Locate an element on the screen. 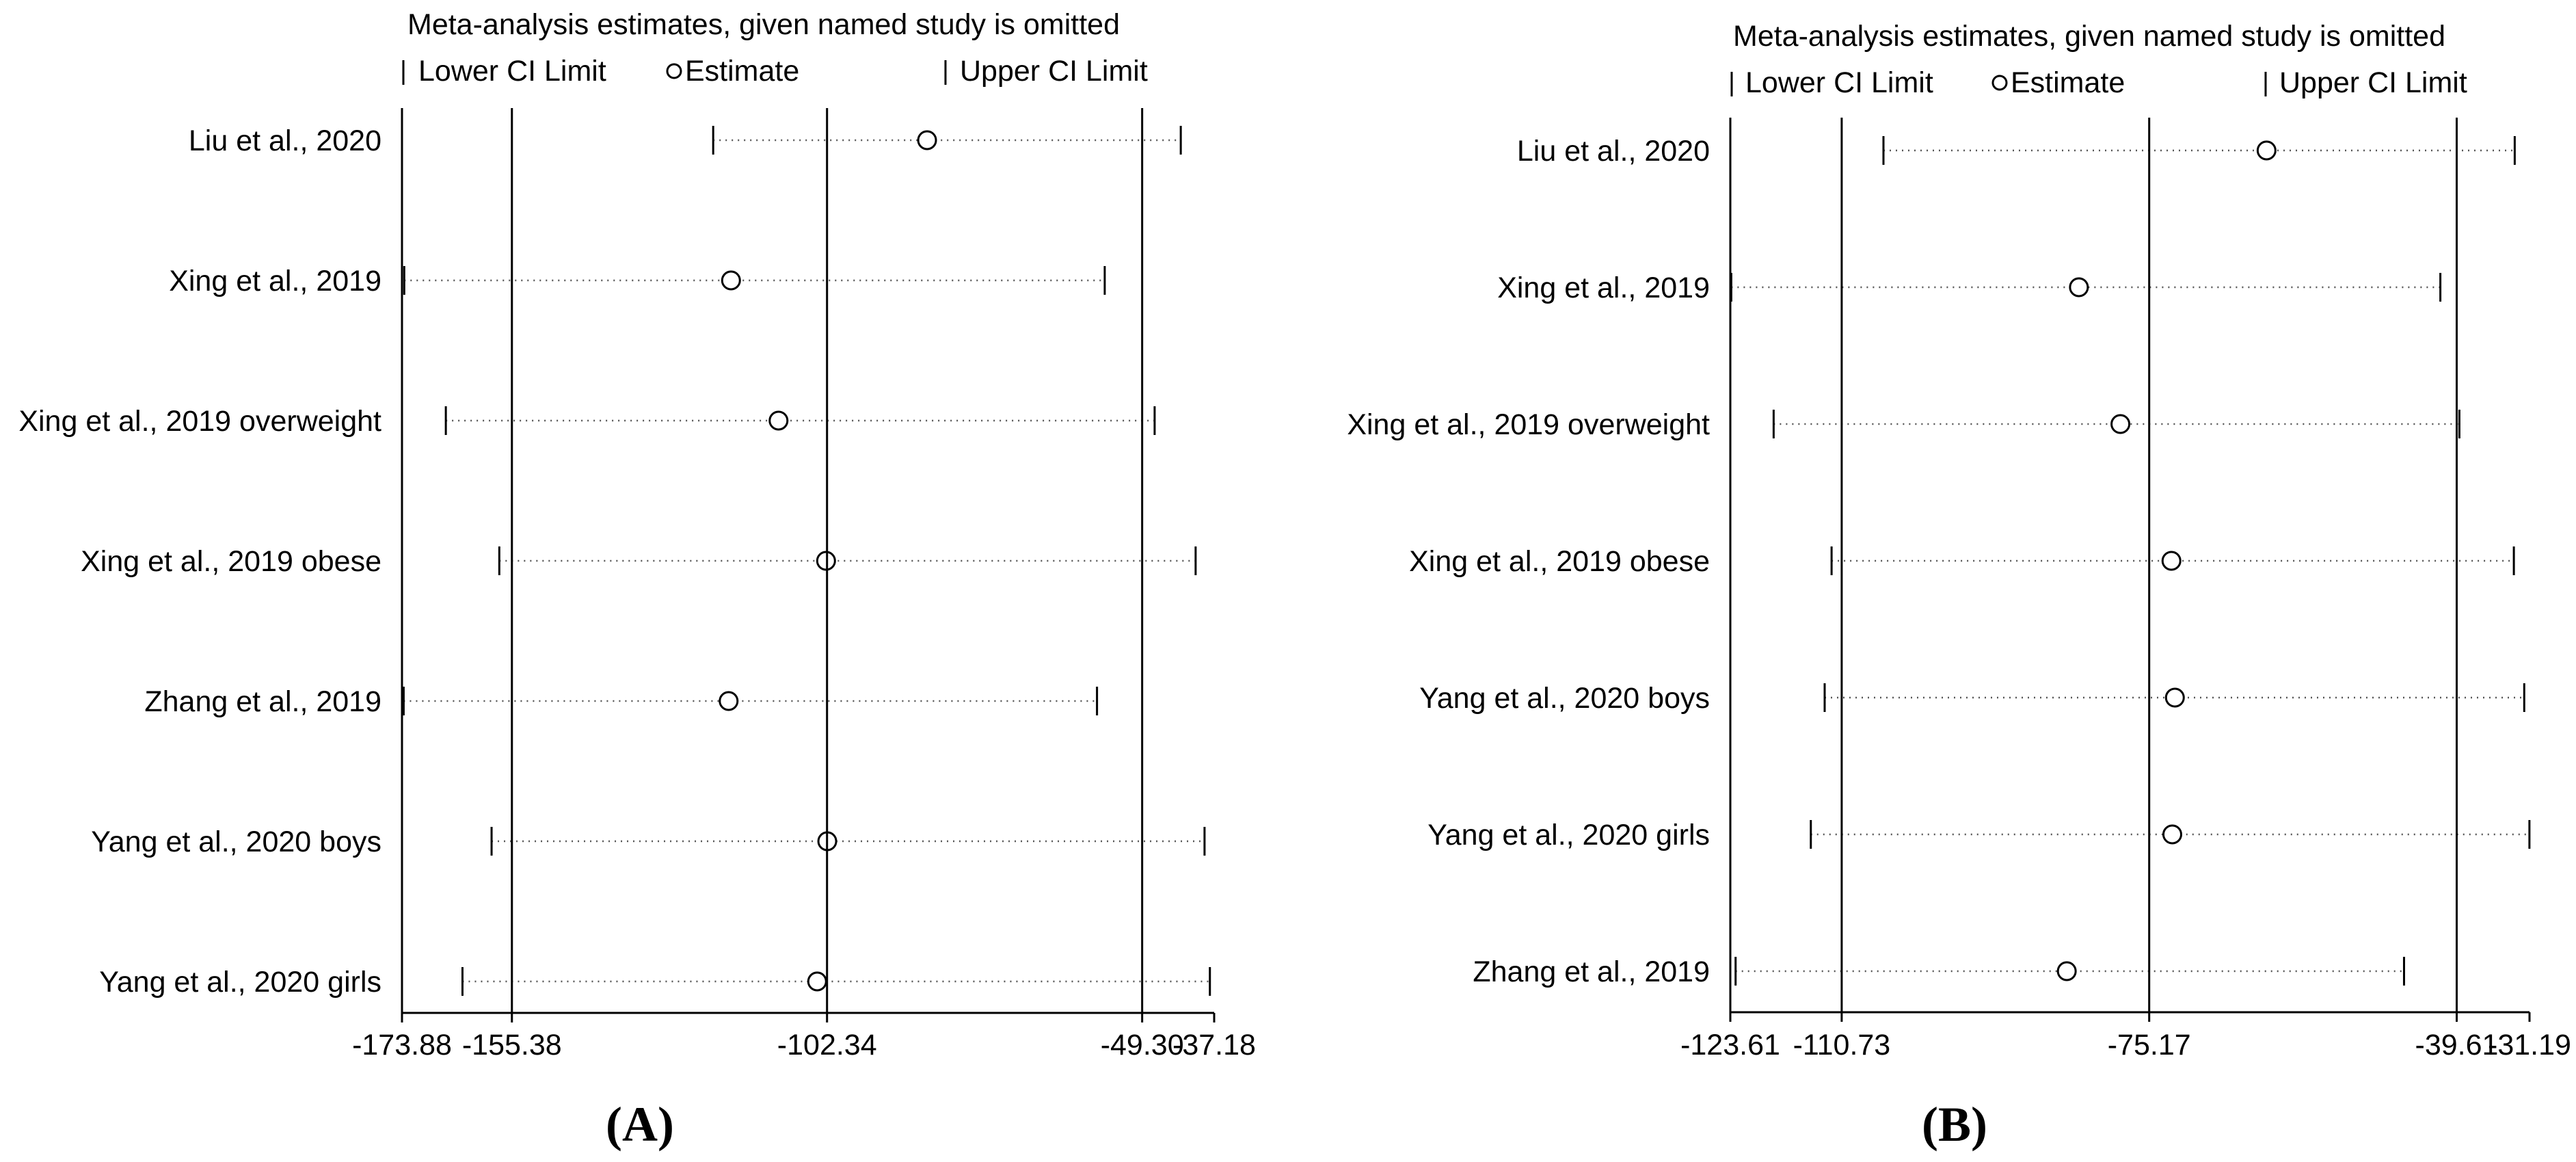 The height and width of the screenshot is (1162, 2576). panel-b-x-tick-labels: -123.61 -110.73 -75.17 -39.61 -31.19 is located at coordinates (2125, 1045).